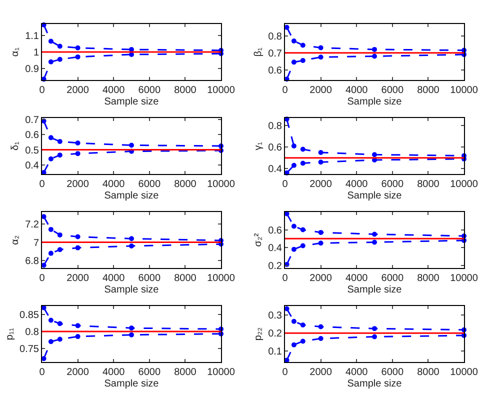  Describe the element at coordinates (36, 53) in the screenshot. I see `y-tick-label: 1` at that location.